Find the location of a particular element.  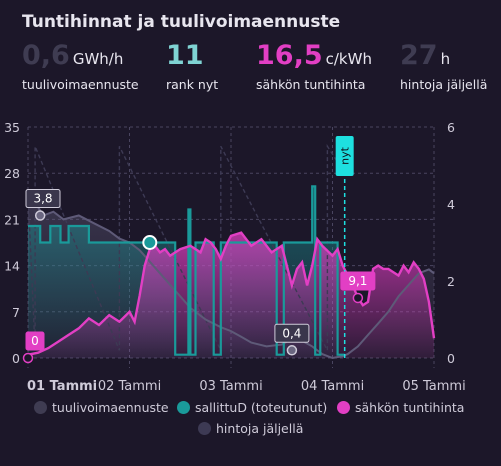

stat-unit: GWh/h is located at coordinates (98, 59).